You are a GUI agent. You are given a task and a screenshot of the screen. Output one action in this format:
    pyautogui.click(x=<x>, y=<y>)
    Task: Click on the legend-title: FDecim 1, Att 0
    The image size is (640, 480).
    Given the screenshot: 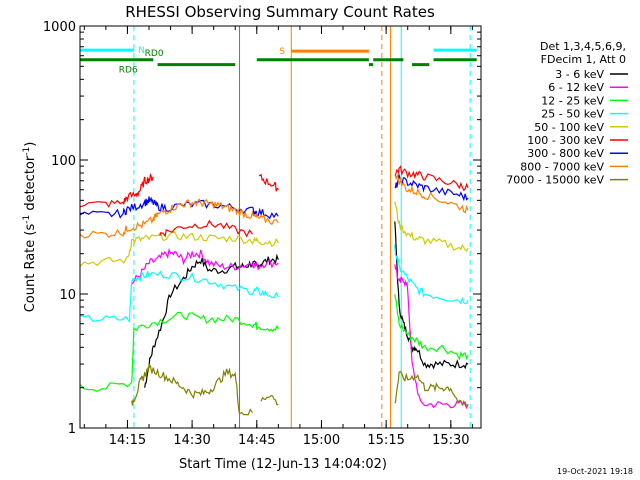 What is the action you would take?
    pyautogui.click(x=583, y=59)
    